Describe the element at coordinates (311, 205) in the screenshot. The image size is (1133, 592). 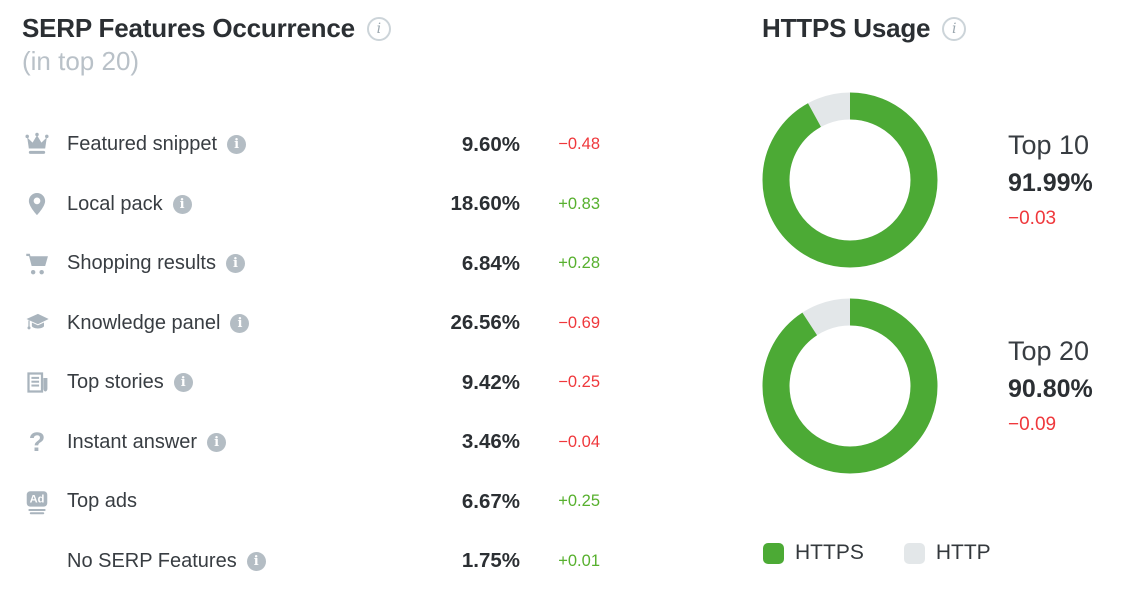
I see `feature-row-local-pack: Local pack i 18.60% +0.83` at that location.